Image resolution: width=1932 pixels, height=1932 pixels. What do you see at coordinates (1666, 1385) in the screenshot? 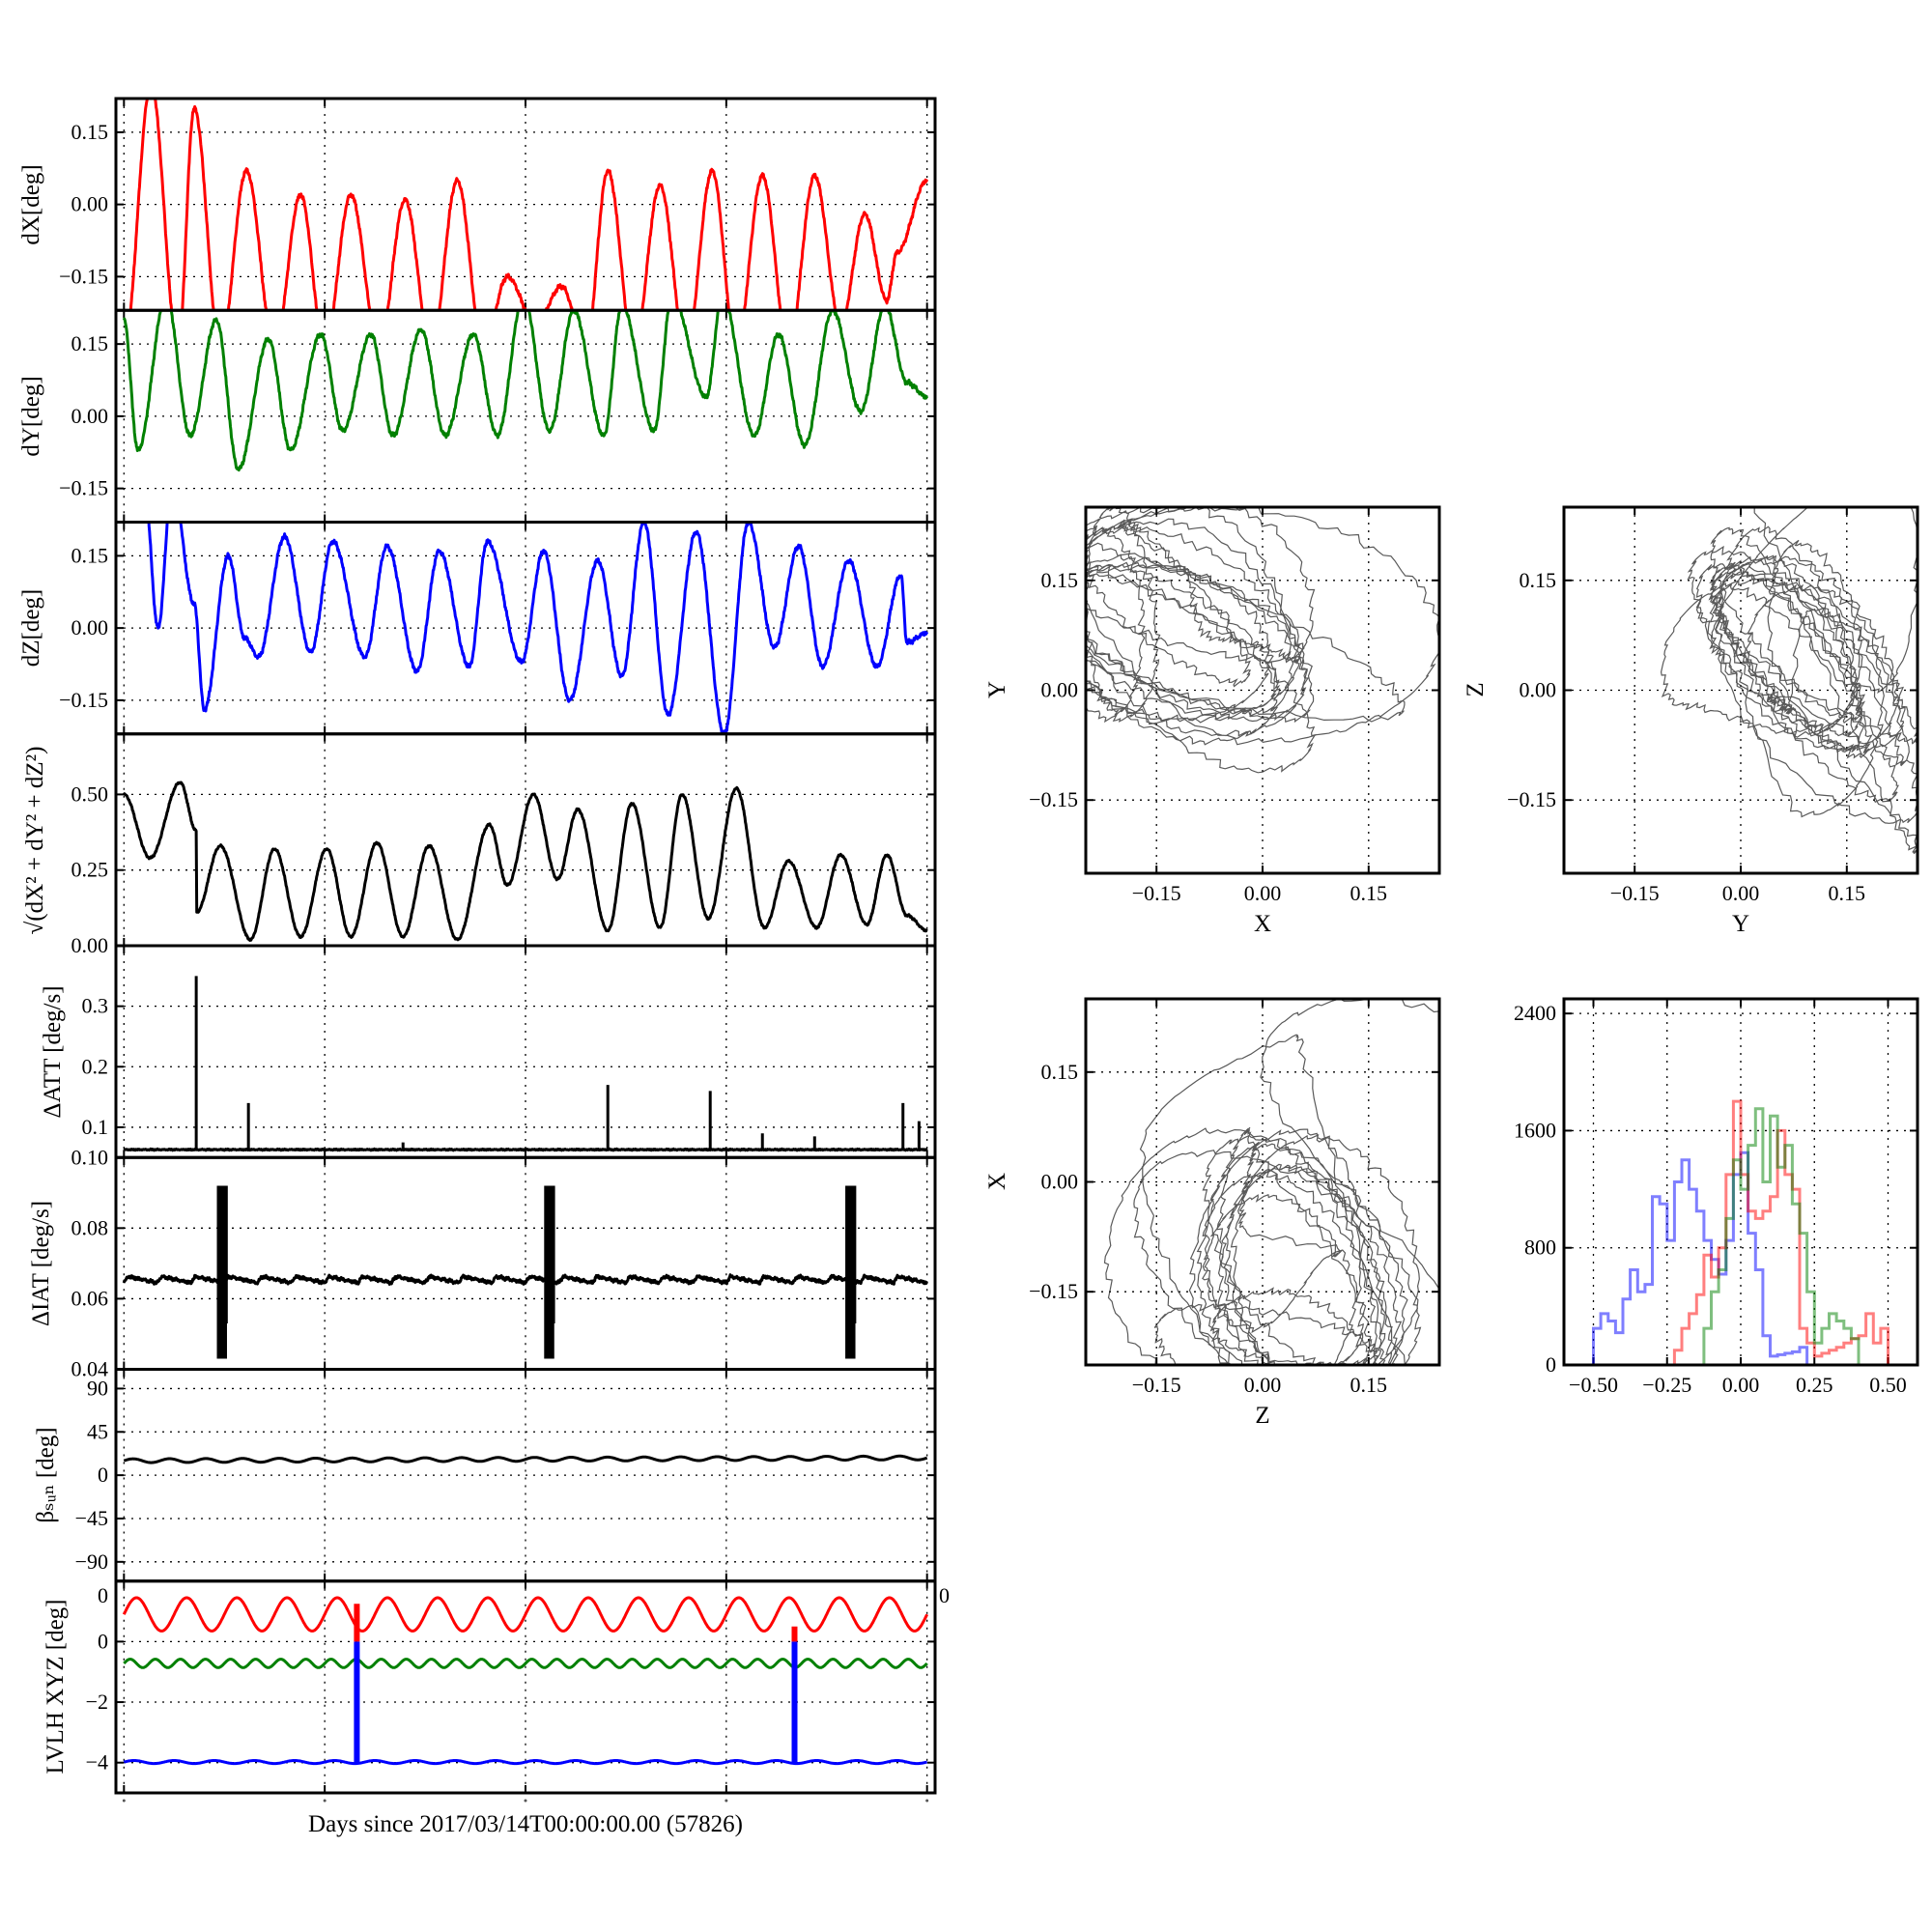
I see `x-tick-label: −0.25` at bounding box center [1666, 1385].